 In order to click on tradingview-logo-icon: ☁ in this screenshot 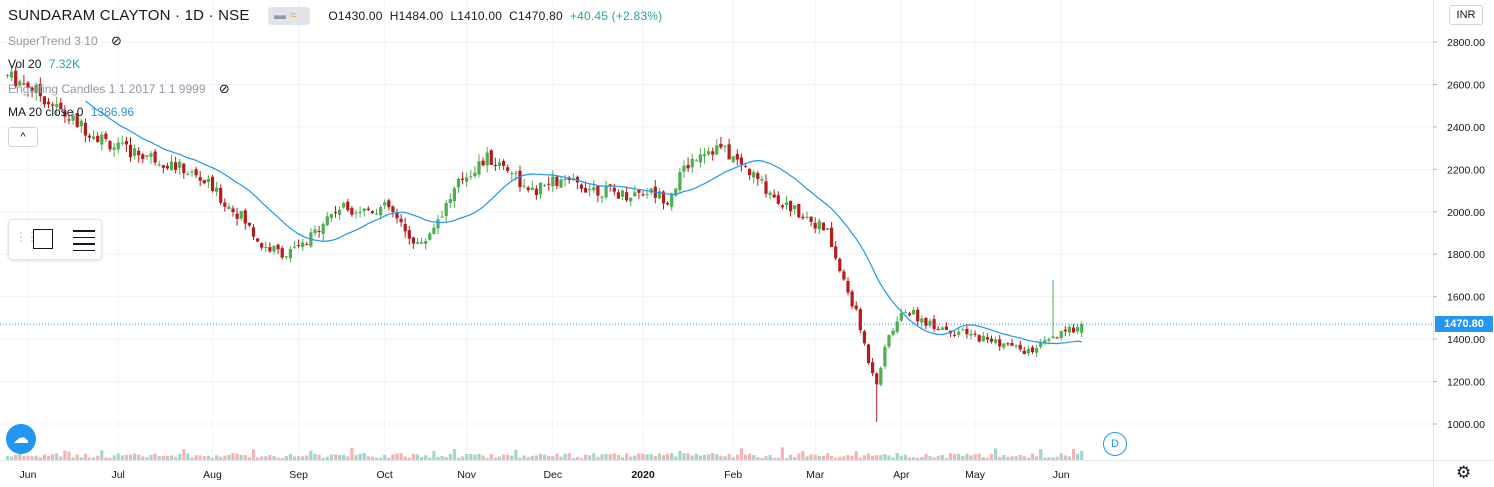, I will do `click(21, 439)`.